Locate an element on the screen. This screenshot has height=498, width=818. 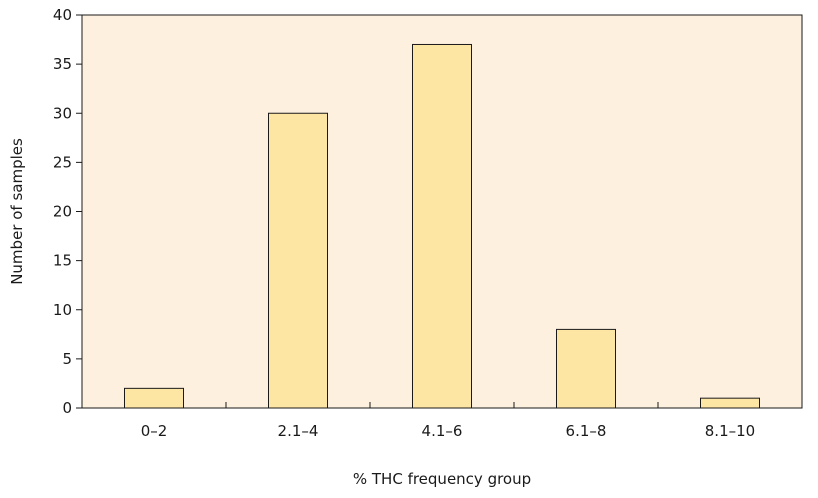
y-tick-label: 25 is located at coordinates (62, 162).